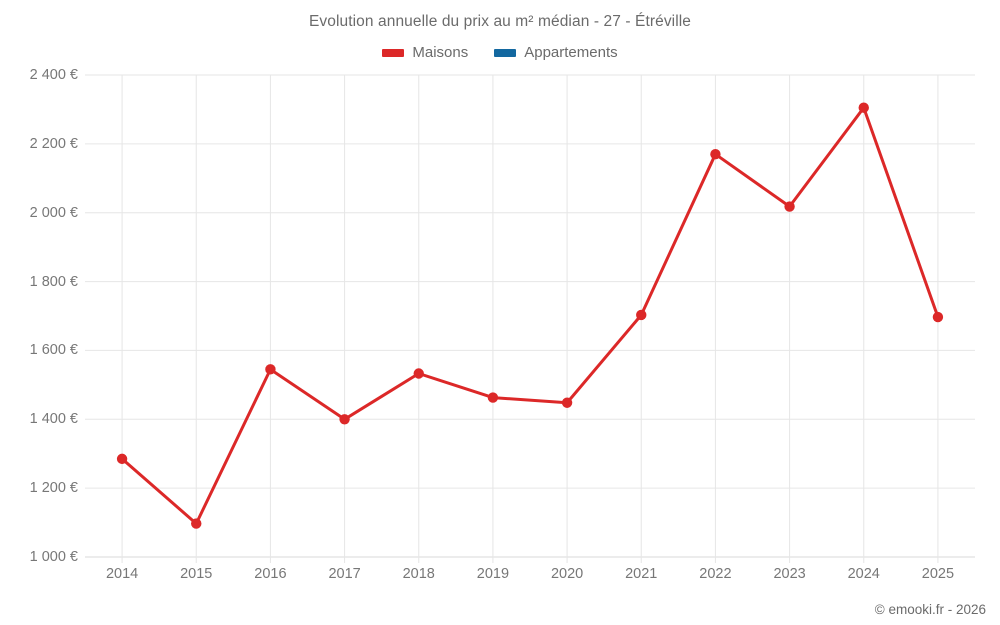 The image size is (1000, 625). Describe the element at coordinates (393, 52) in the screenshot. I see `legend-swatch-maisons` at that location.